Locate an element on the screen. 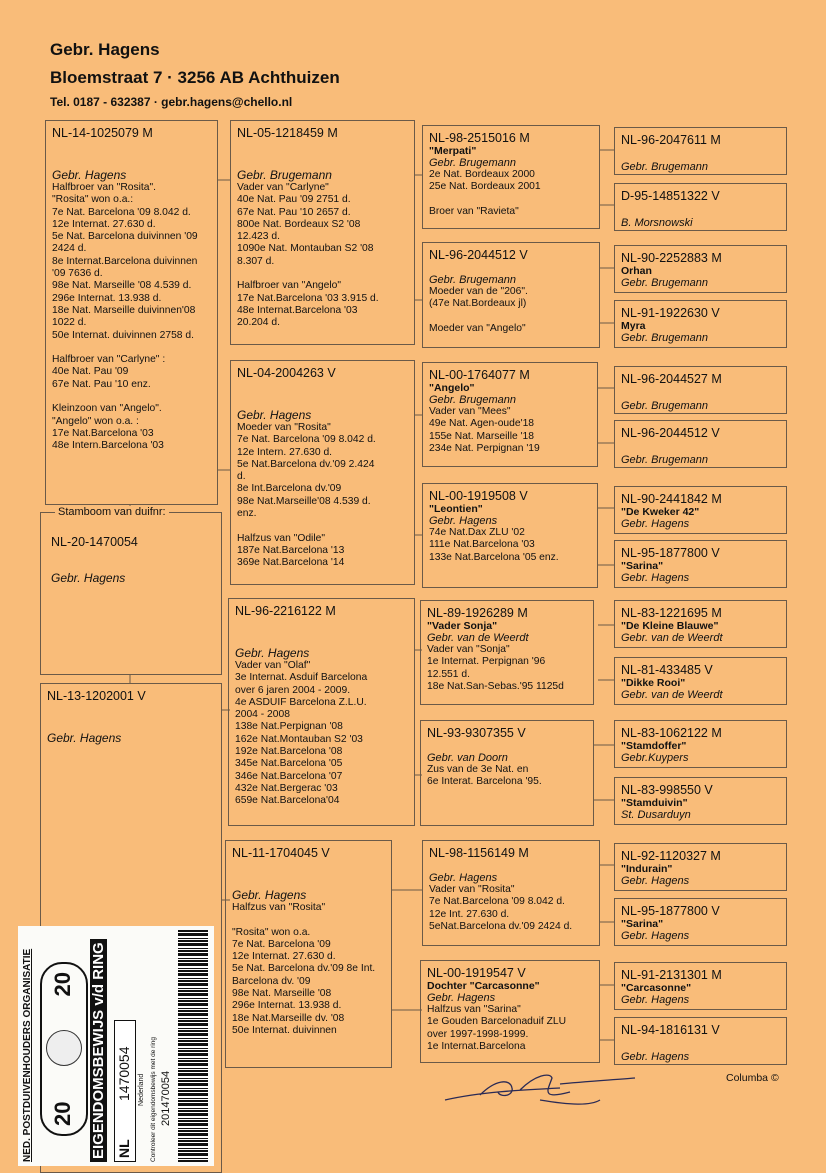 This screenshot has height=1173, width=826. pedigree-box-gen4-14: NL-95-1877800 V "Sarina" Gebr. Hagens is located at coordinates (700, 922).